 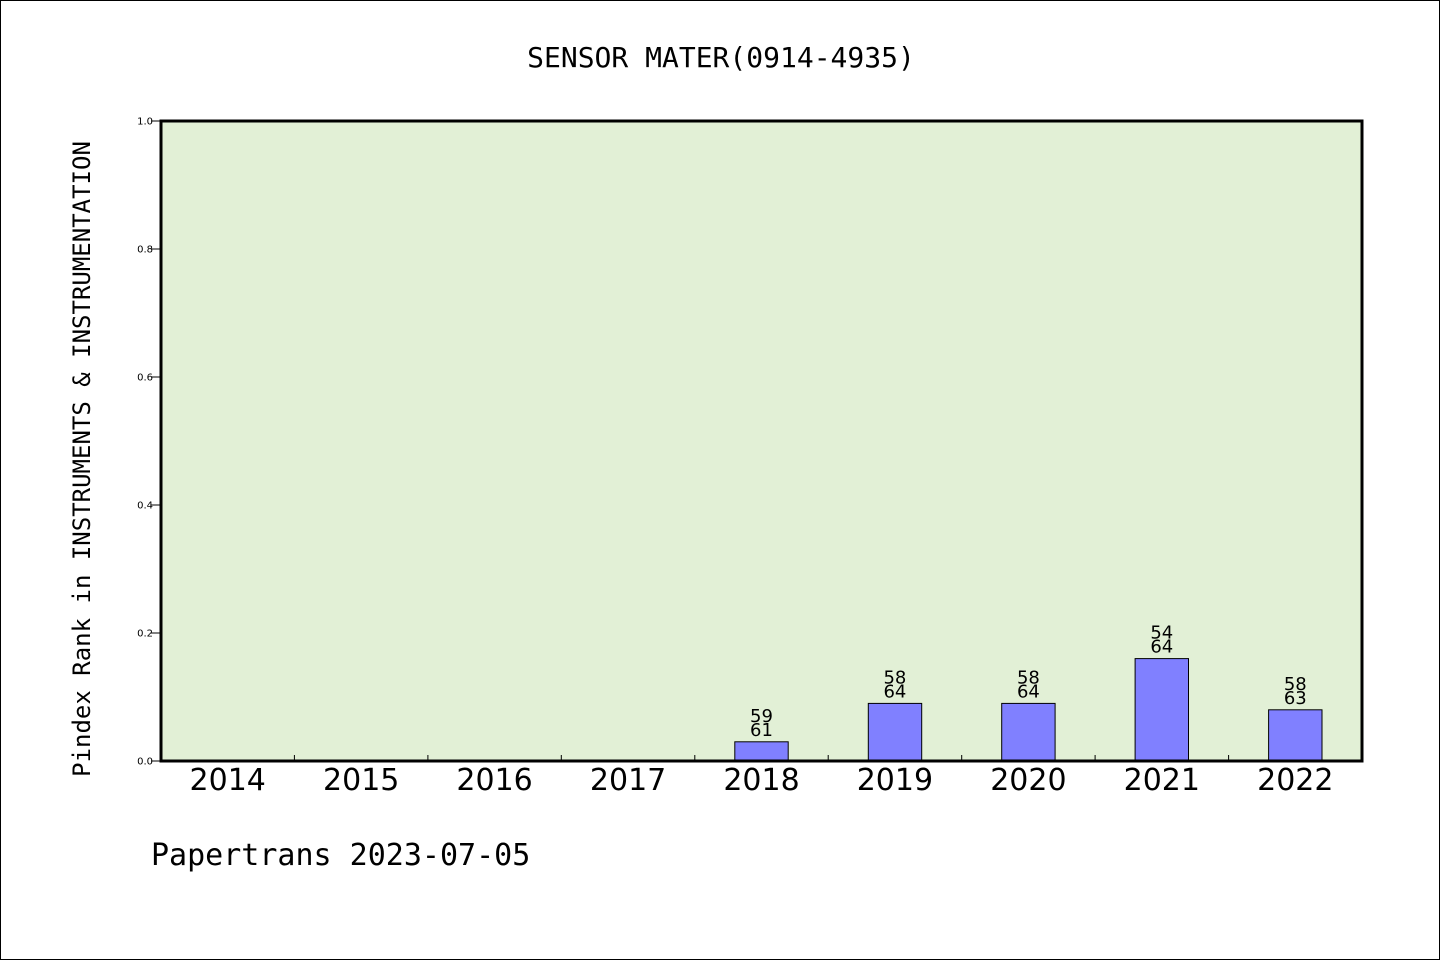 I want to click on y-tick-label: 0.4, so click(x=145, y=506).